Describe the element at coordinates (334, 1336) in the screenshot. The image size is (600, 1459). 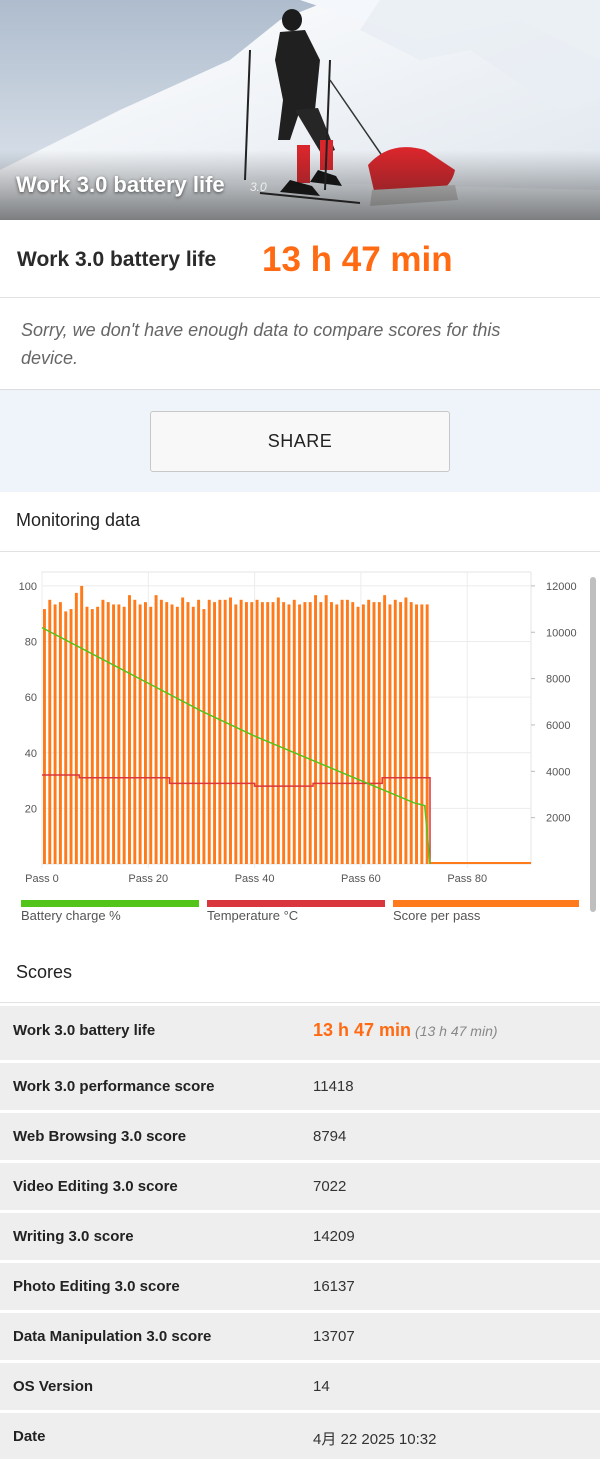
I see `score-value: 13707` at that location.